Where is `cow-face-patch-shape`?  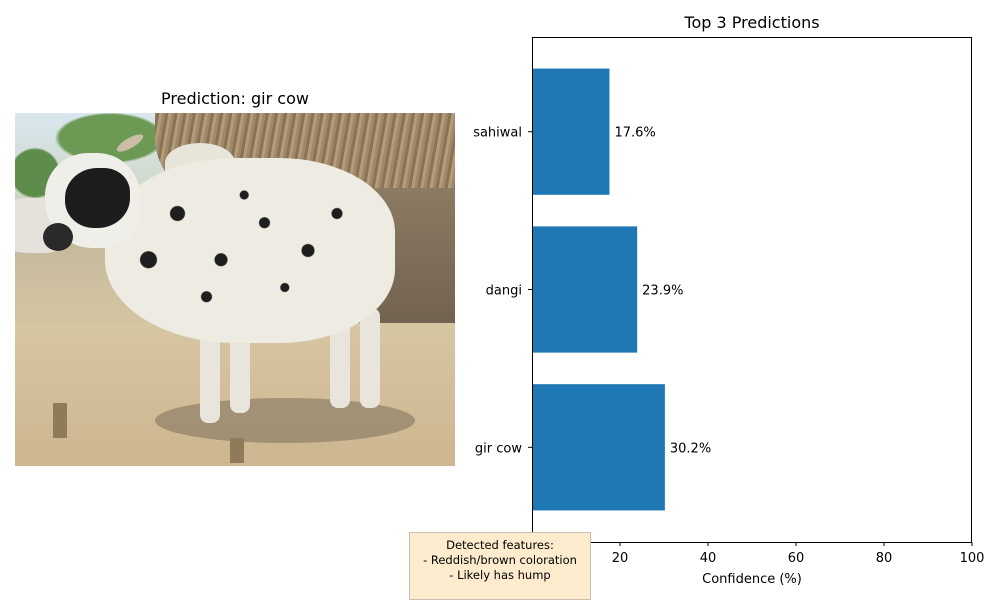 cow-face-patch-shape is located at coordinates (97, 198).